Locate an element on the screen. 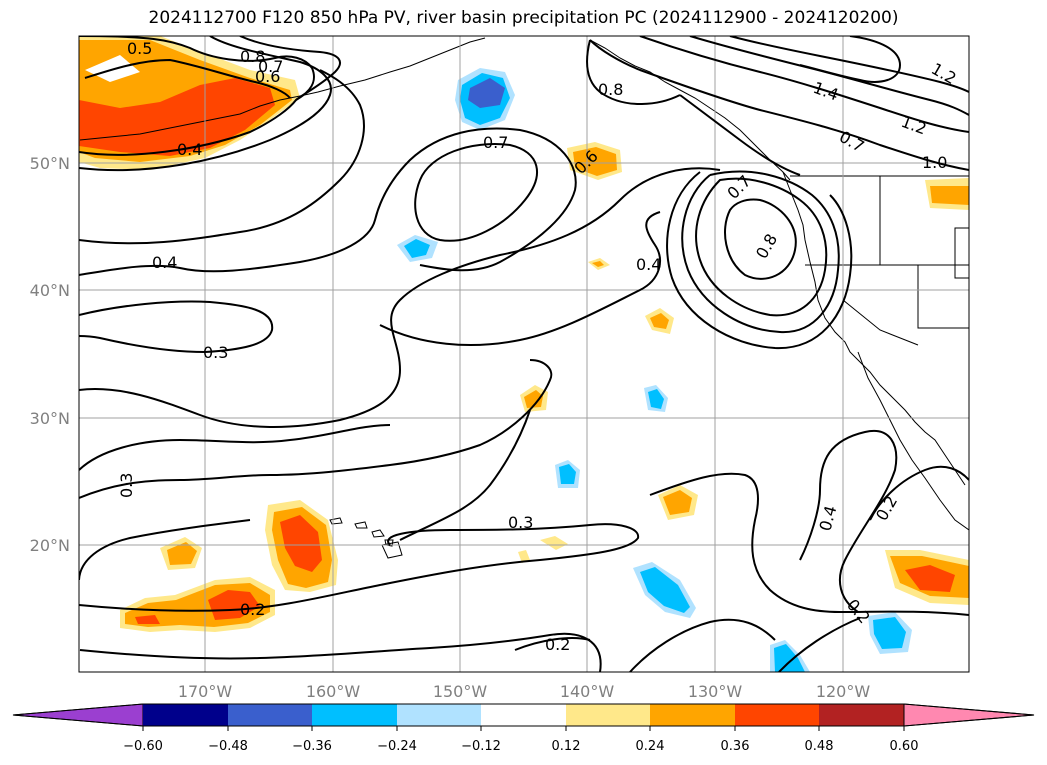 The height and width of the screenshot is (765, 1047). colorbar-tick-label: 0.24 is located at coordinates (650, 746).